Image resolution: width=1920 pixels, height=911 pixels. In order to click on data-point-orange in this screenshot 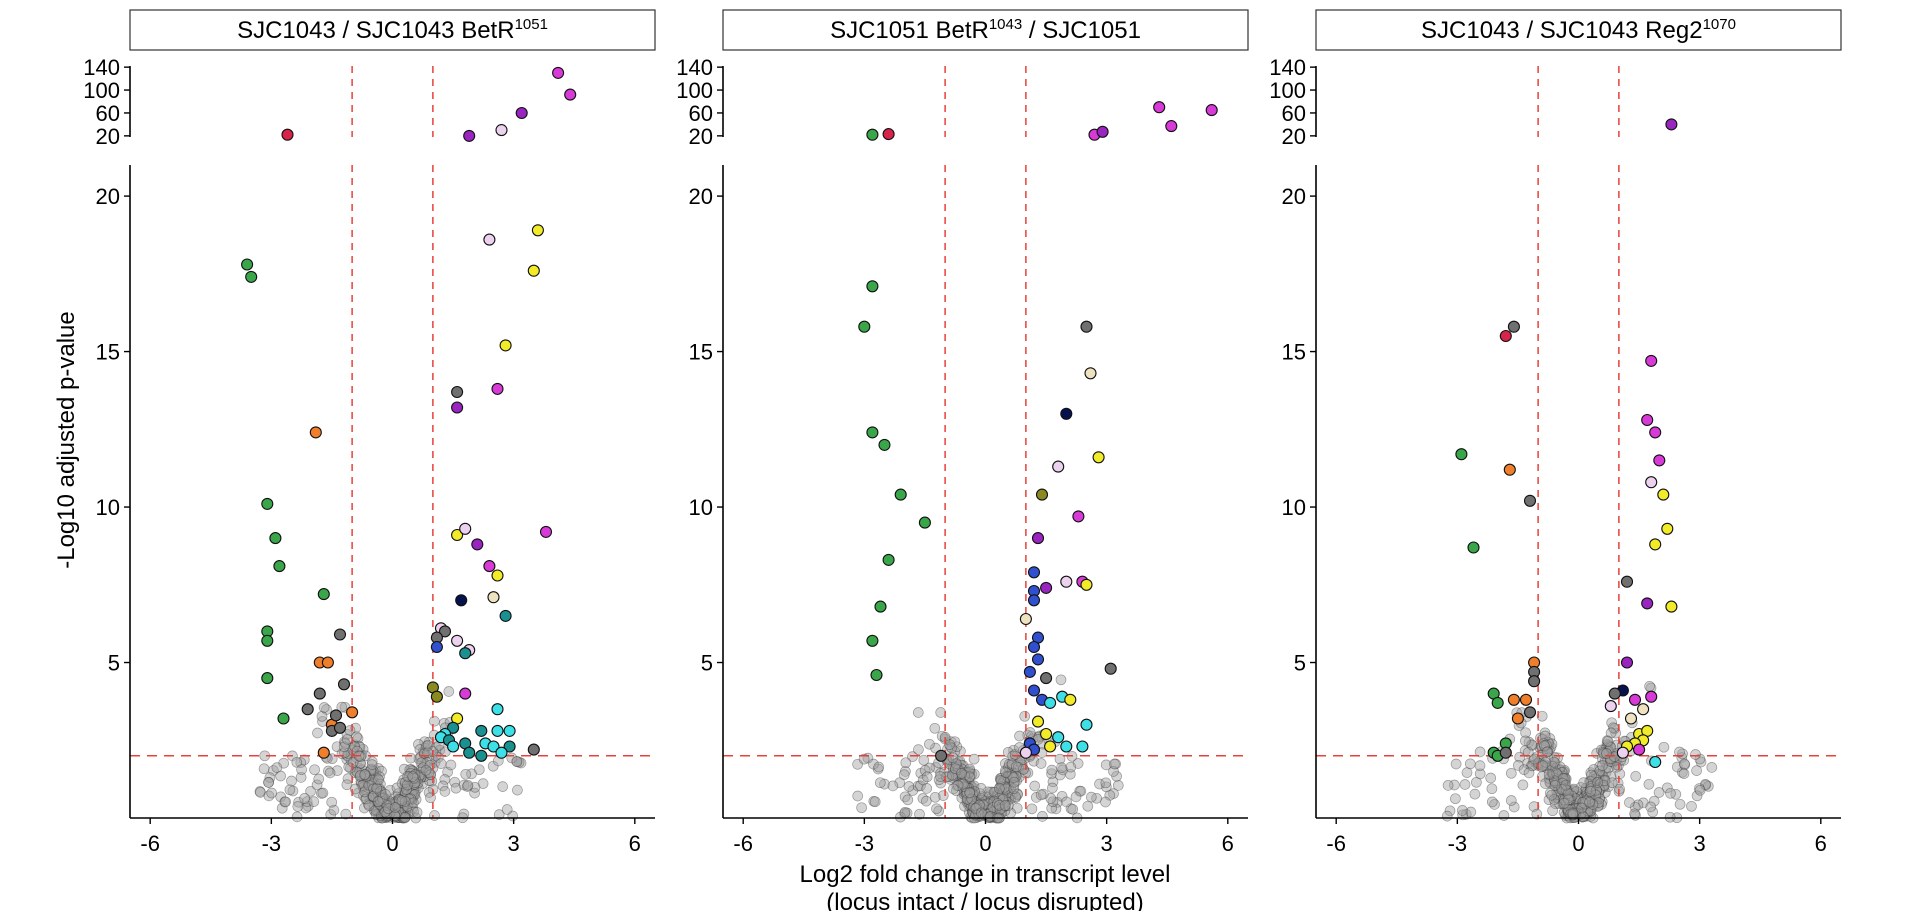, I will do `click(327, 662)`.